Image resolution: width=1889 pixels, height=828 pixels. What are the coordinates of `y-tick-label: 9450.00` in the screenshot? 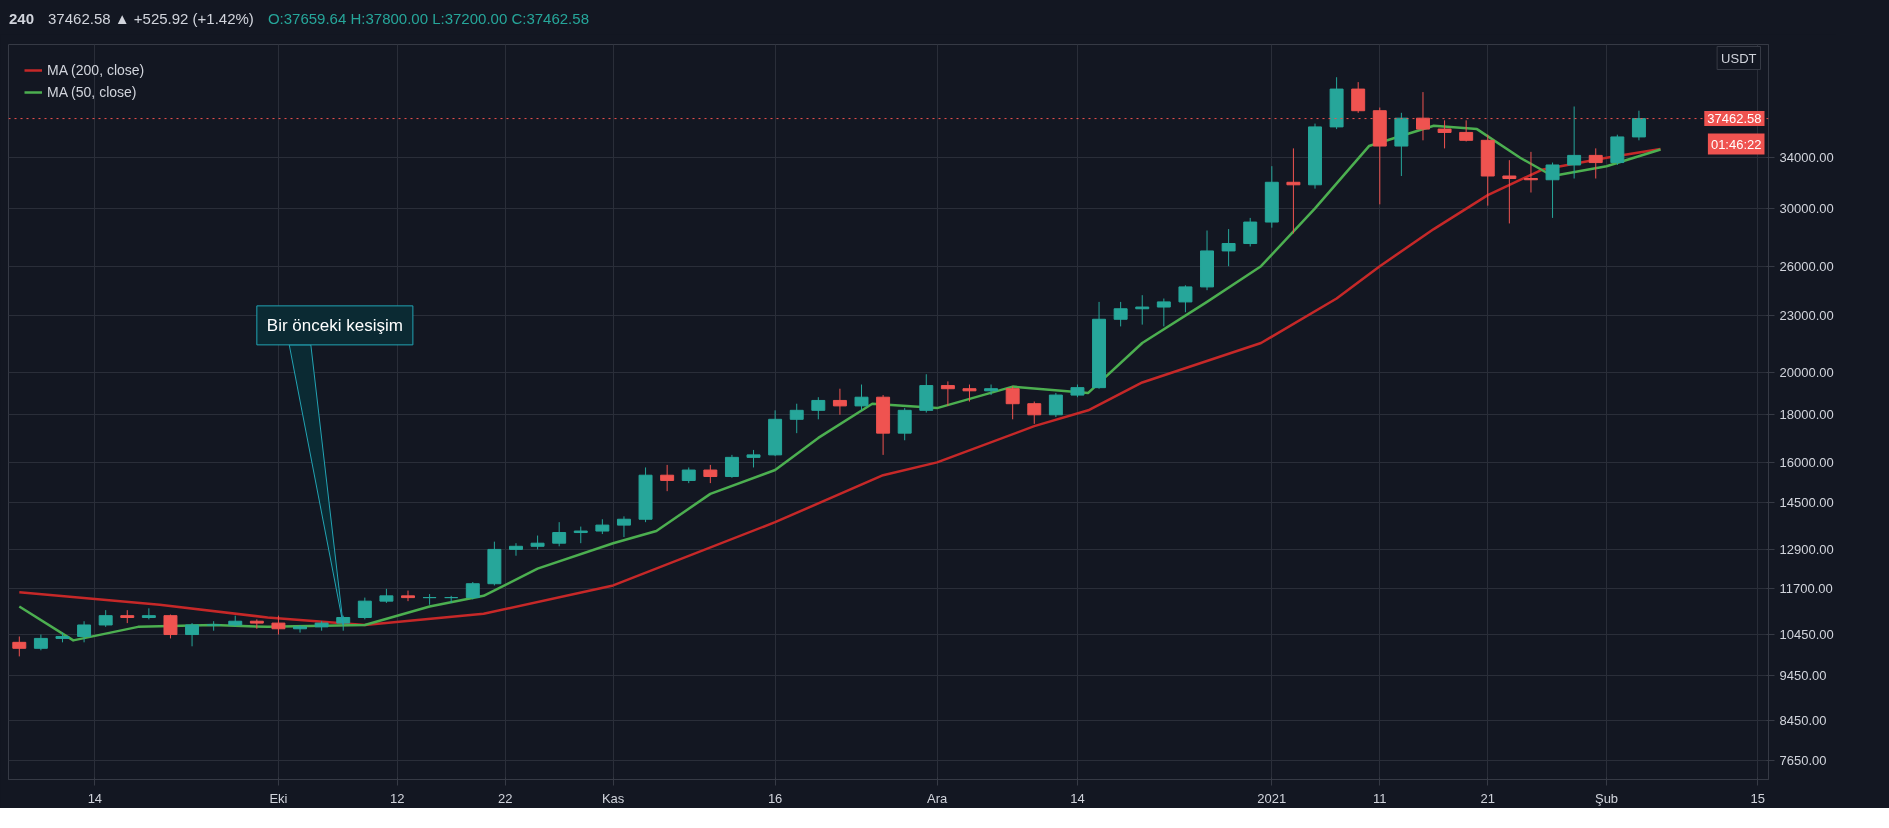 It's located at (1803, 675).